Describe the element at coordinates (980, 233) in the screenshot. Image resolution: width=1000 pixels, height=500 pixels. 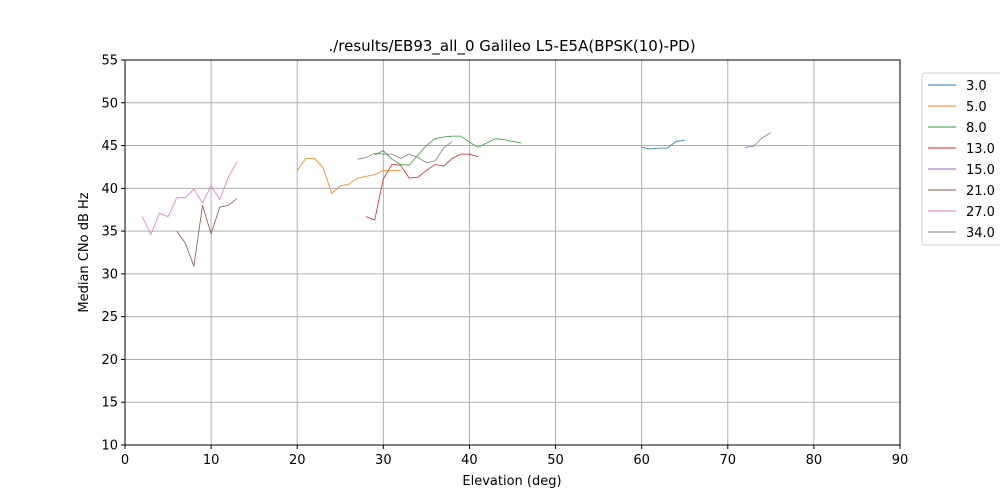
I see `legend-label: 34.0` at that location.